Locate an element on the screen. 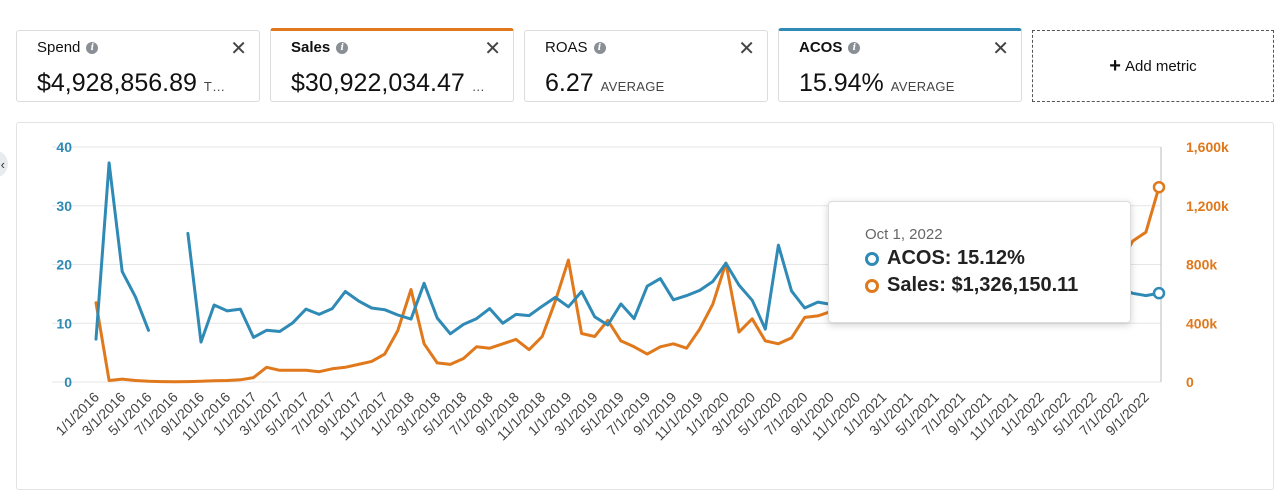  y-left-tick-label: 0 is located at coordinates (68, 382).